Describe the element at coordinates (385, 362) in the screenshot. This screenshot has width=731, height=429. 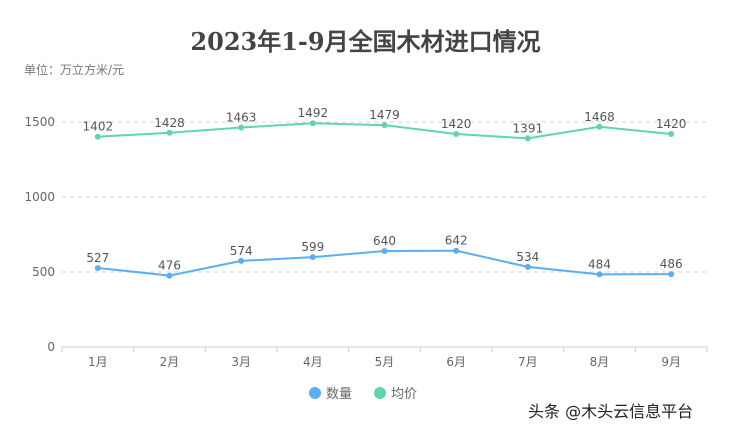
I see `x-tick-label: 5月` at that location.